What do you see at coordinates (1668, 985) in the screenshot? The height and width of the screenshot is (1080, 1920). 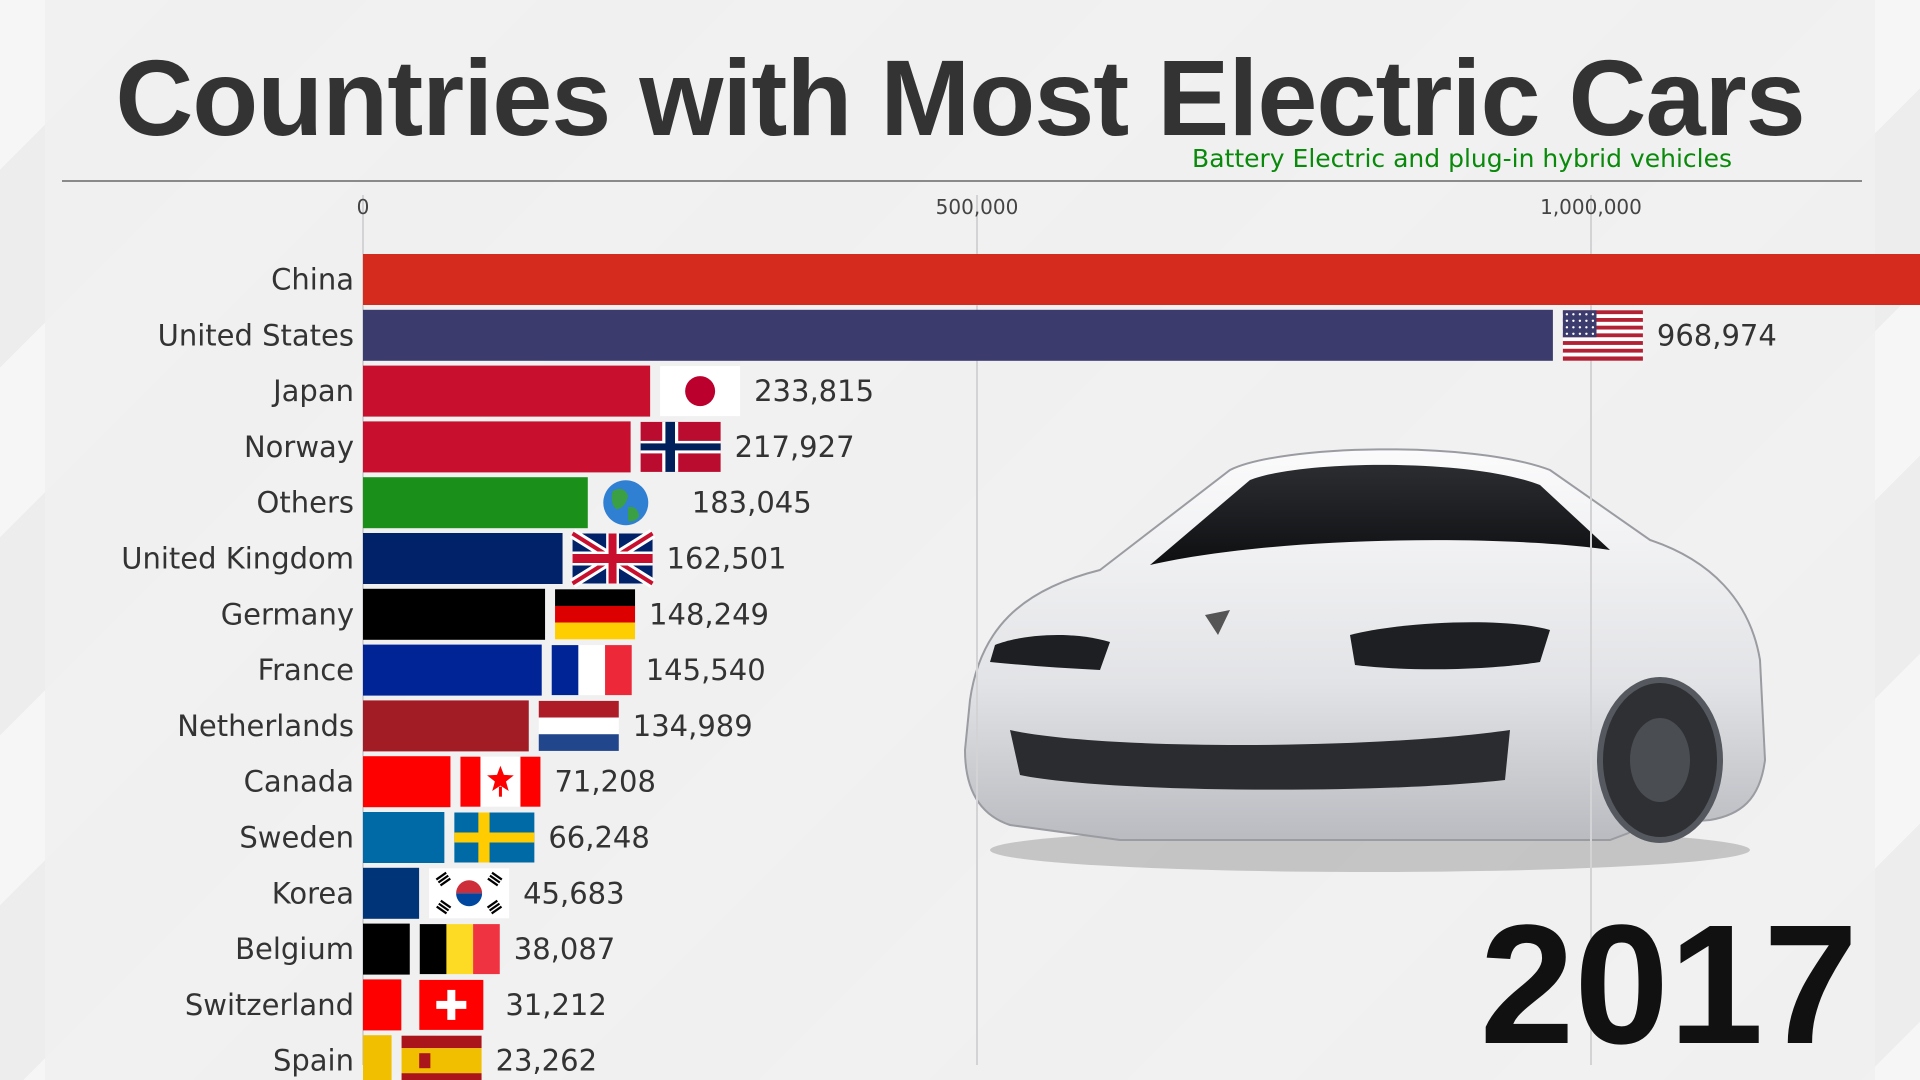 I see `year-label: 2017` at bounding box center [1668, 985].